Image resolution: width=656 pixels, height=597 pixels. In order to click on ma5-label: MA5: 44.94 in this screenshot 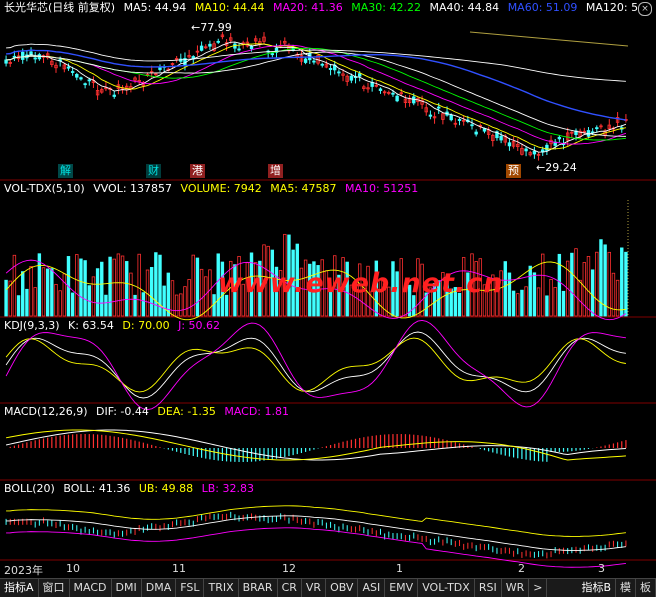, I will do `click(155, 7)`.